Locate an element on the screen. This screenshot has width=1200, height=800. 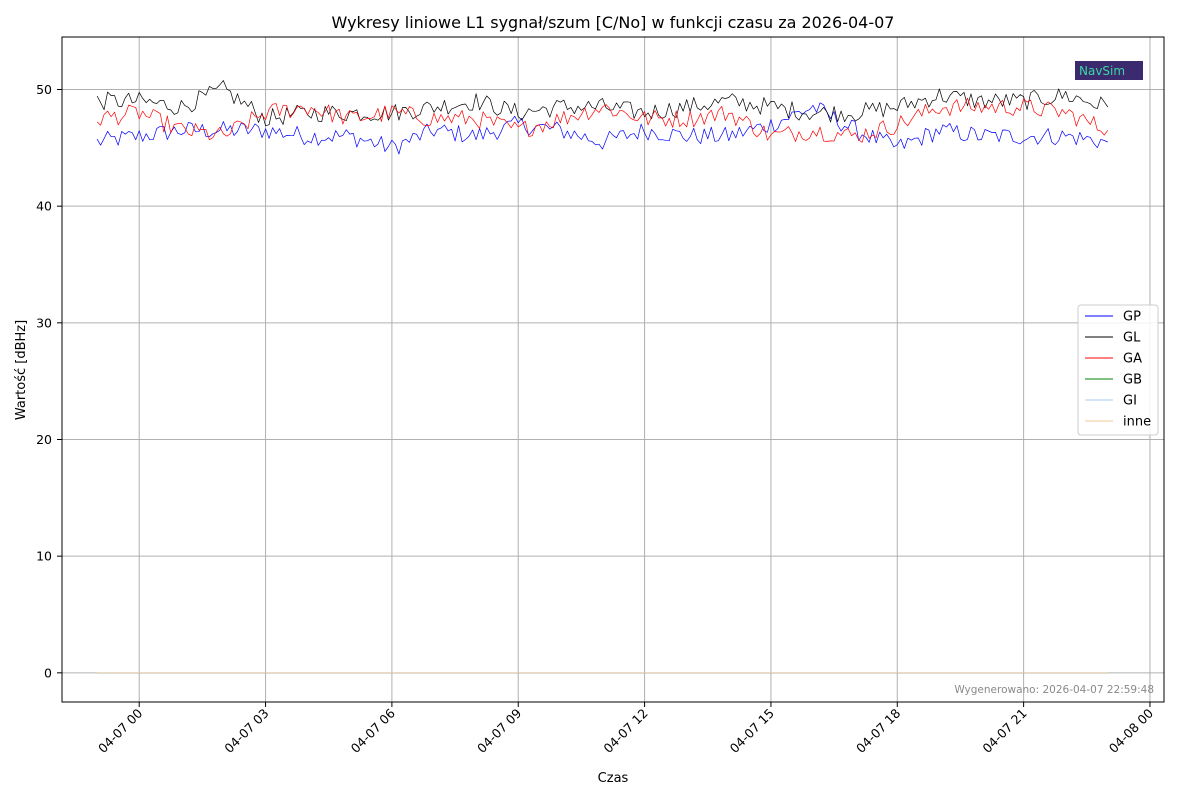
legend-items: GP GL GA GB GI inne is located at coordinates (1118, 370).